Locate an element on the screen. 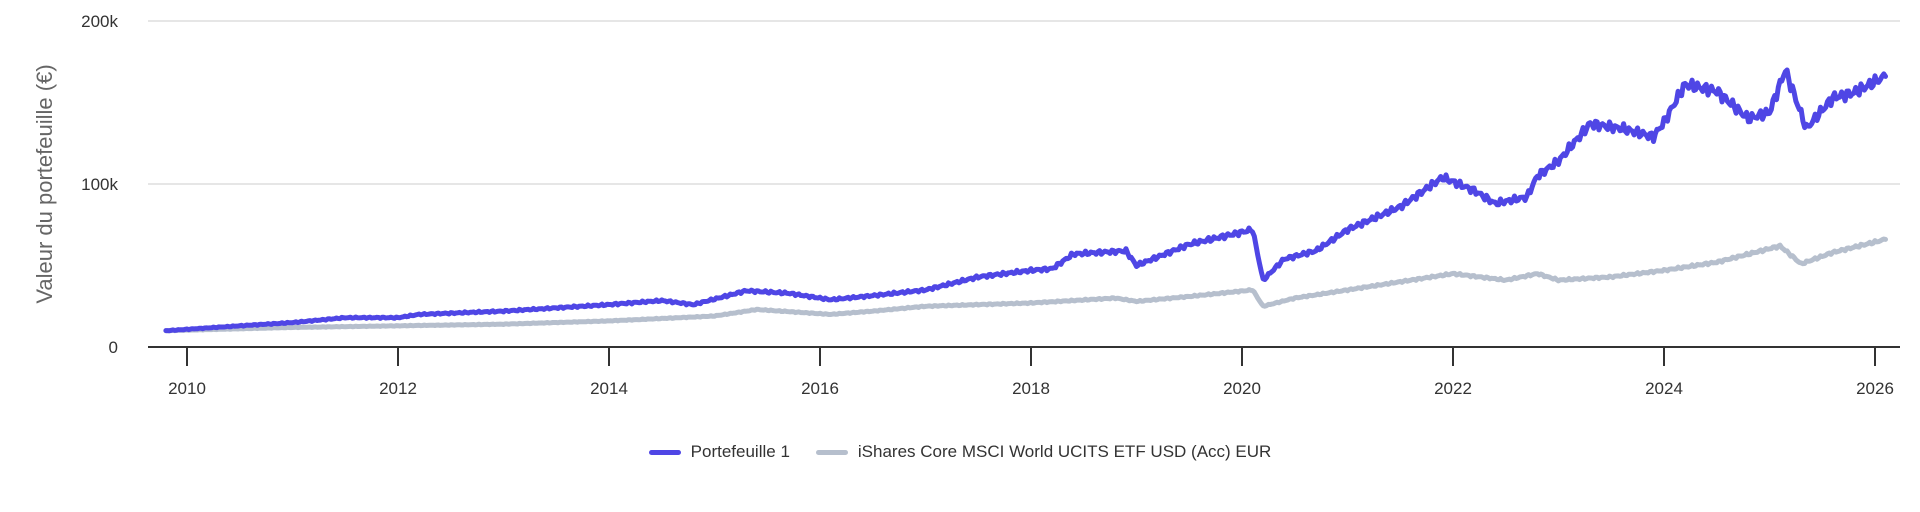 Image resolution: width=1920 pixels, height=512 pixels. y-tick-label: 100k is located at coordinates (99, 184).